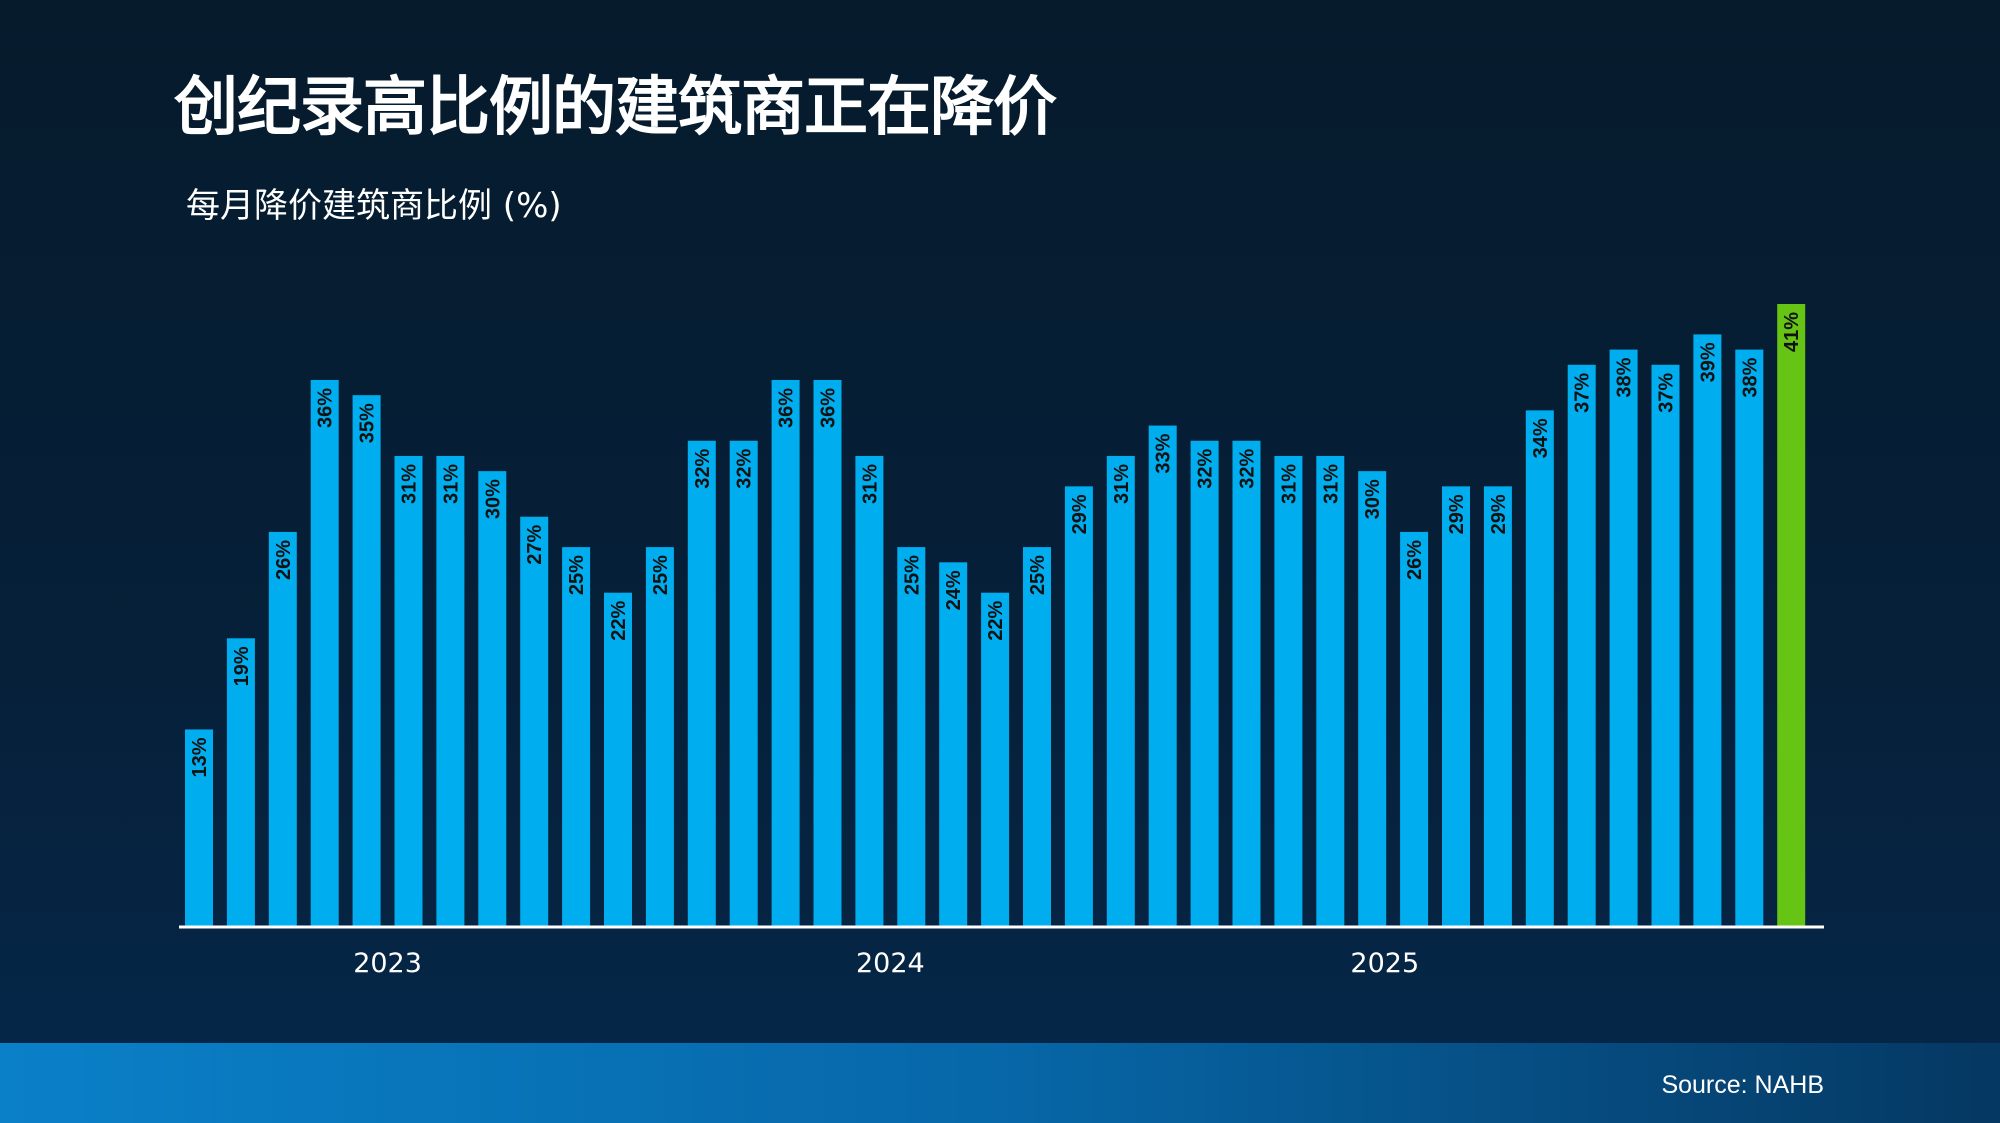 The image size is (2000, 1123). Describe the element at coordinates (1000, 1083) in the screenshot. I see `footer-band: Source: NAHB` at that location.